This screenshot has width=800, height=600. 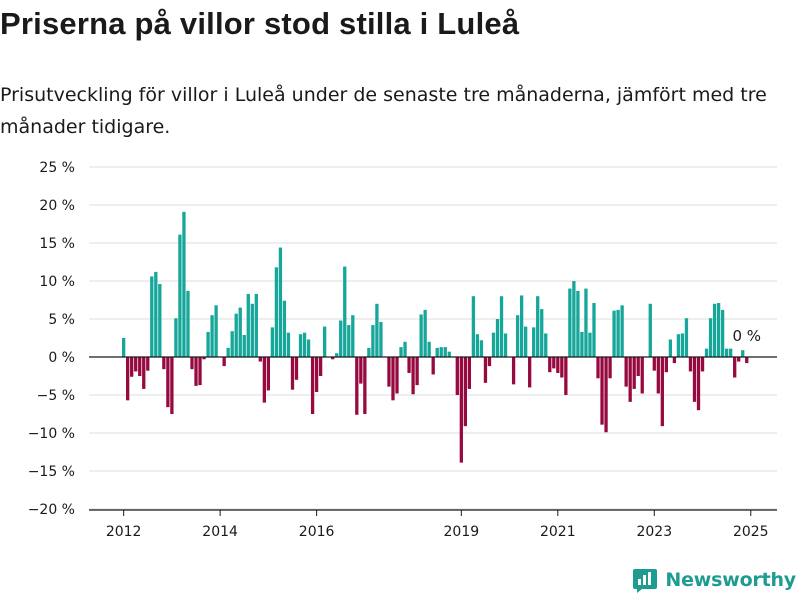 What do you see at coordinates (51, 510) in the screenshot?
I see `y-tick-label: −20 %` at bounding box center [51, 510].